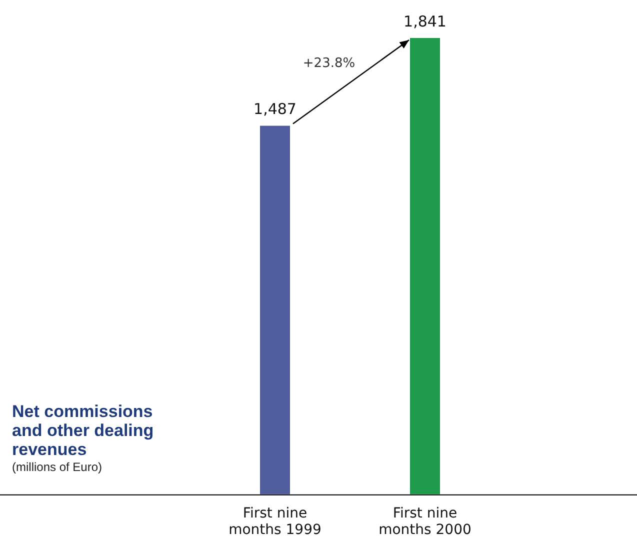 This screenshot has height=542, width=637. Describe the element at coordinates (57, 467) in the screenshot. I see `text: (millions of Euro)` at that location.